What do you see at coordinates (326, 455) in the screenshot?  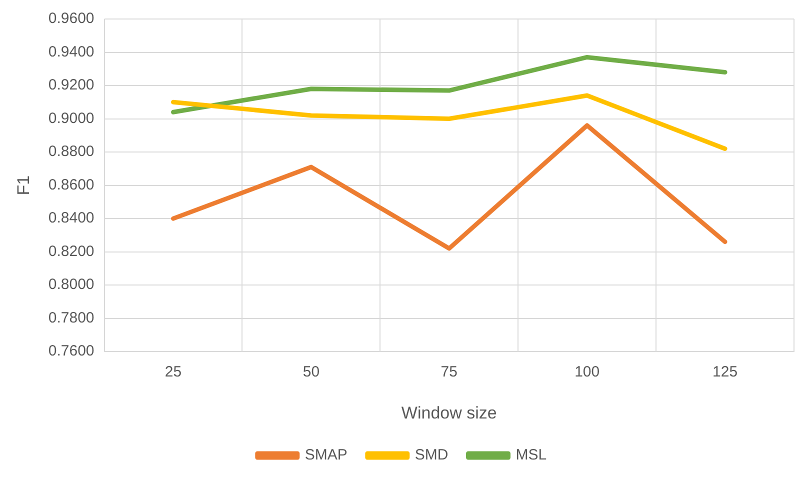 I see `legend-label: SMAP` at bounding box center [326, 455].